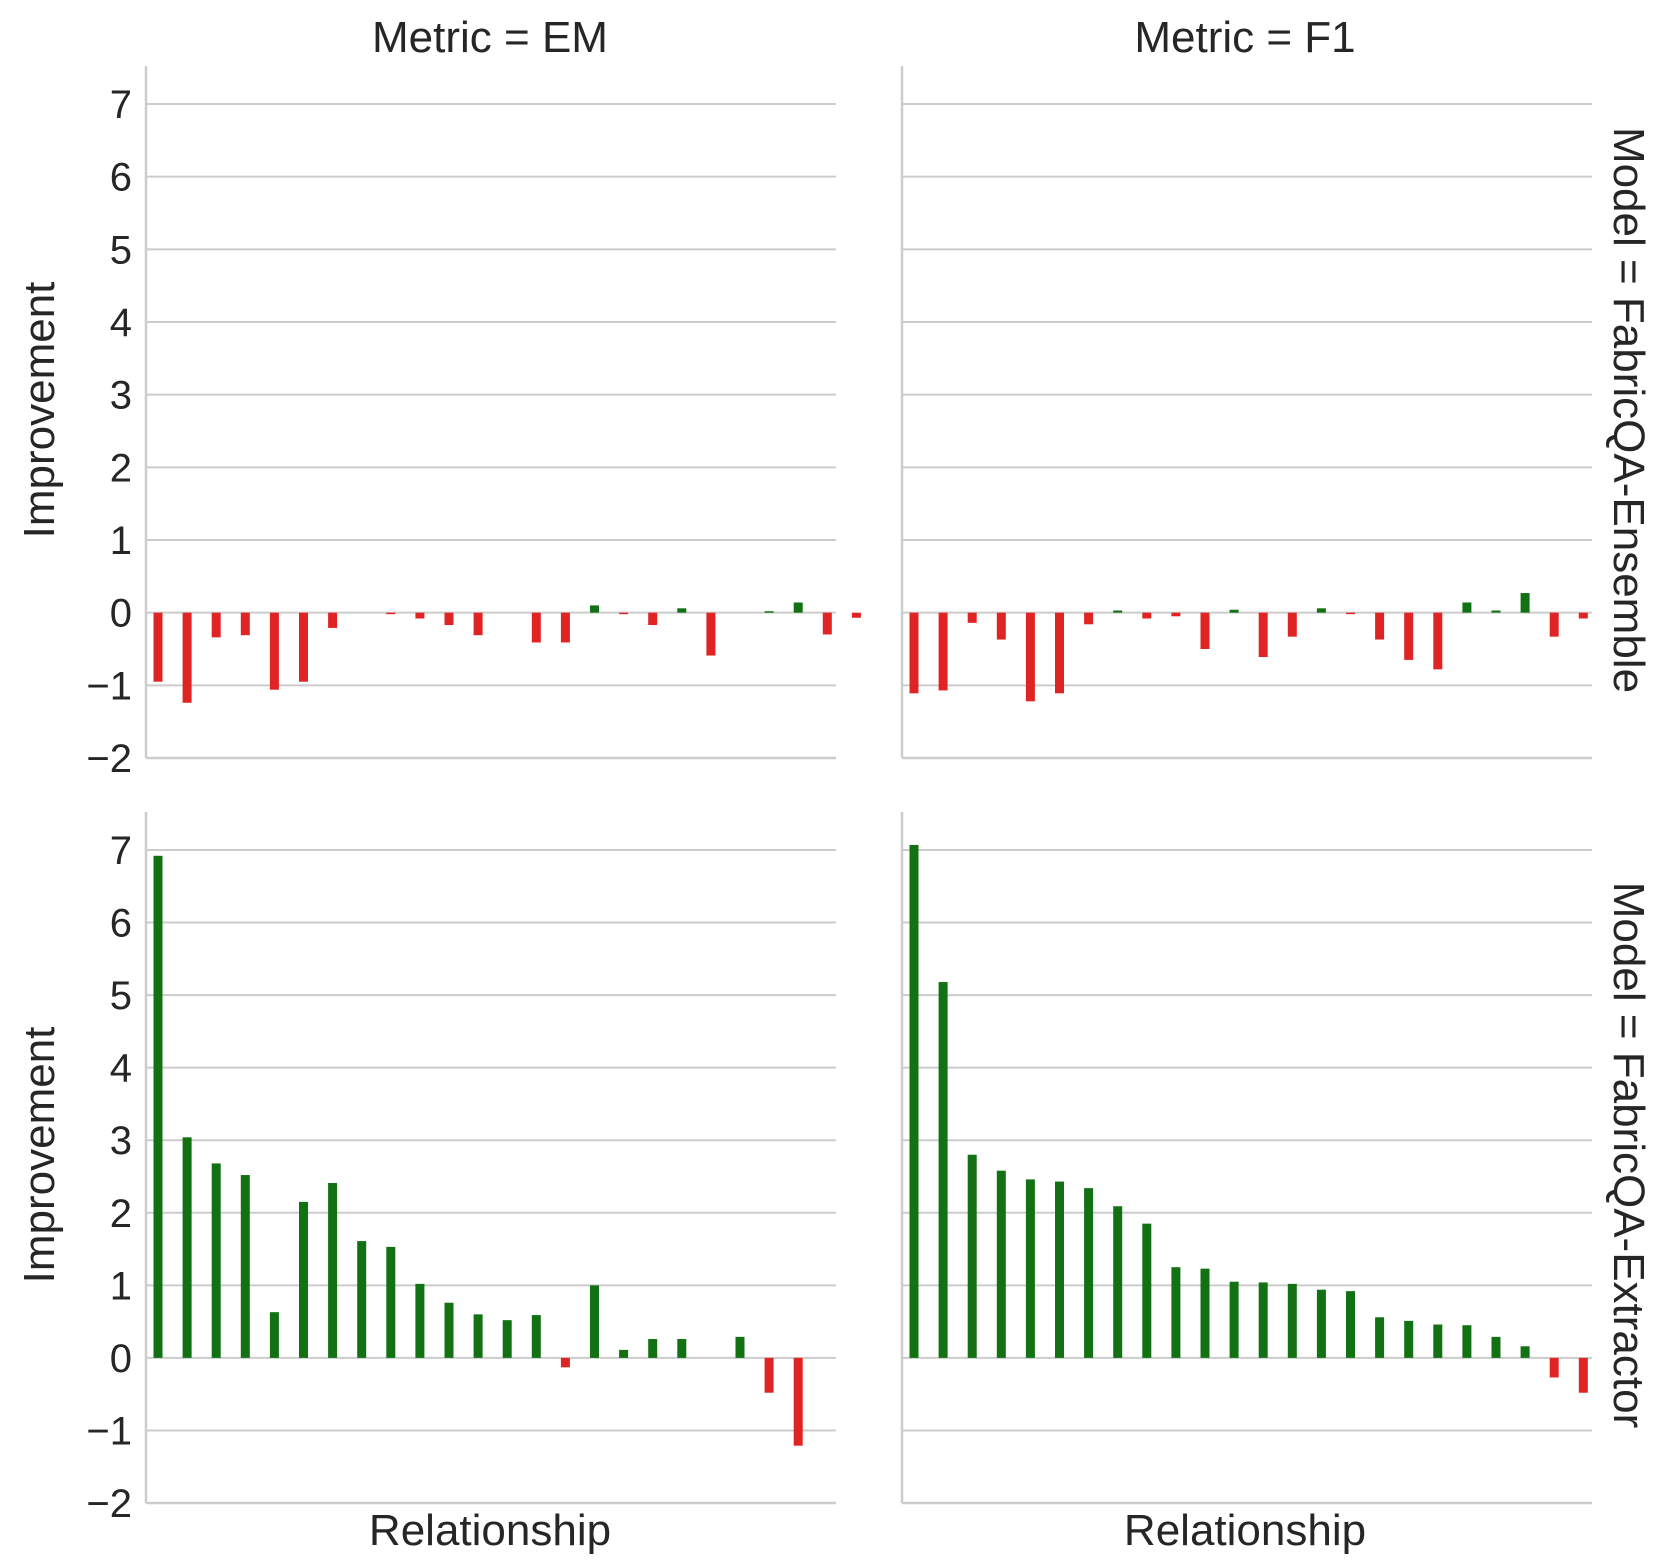 This screenshot has height=1567, width=1660. What do you see at coordinates (121, 1286) in the screenshot?
I see `y-tick-label: 1` at bounding box center [121, 1286].